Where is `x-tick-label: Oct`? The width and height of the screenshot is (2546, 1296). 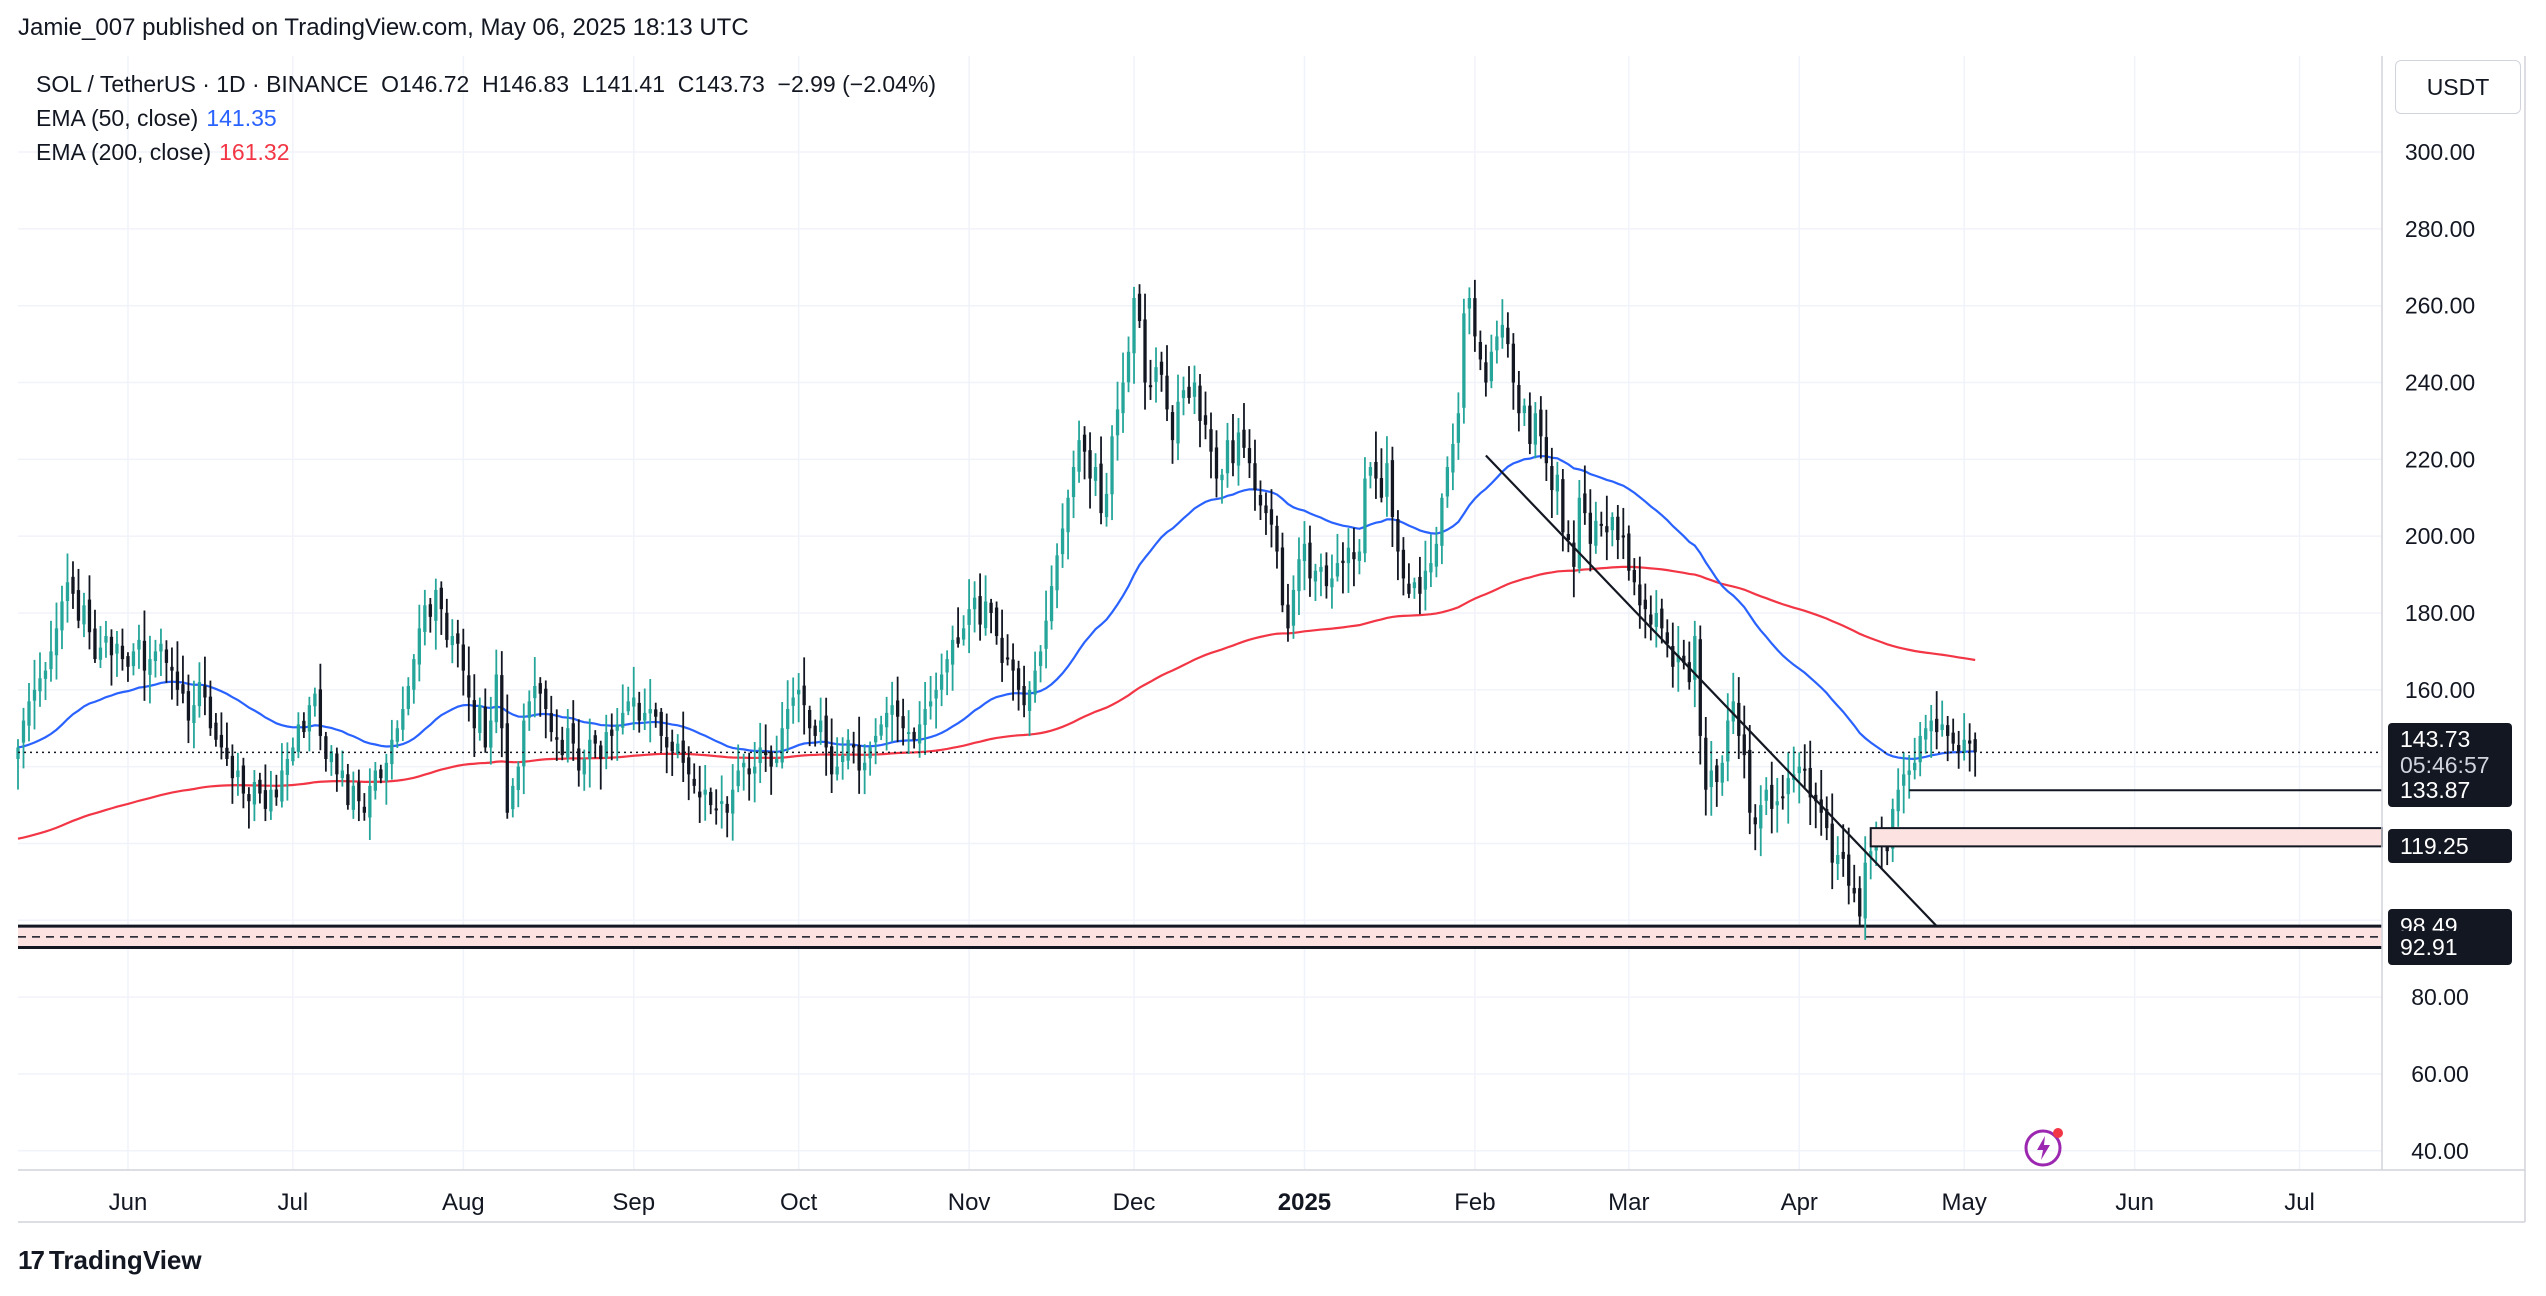
x-tick-label: Oct is located at coordinates (799, 1202).